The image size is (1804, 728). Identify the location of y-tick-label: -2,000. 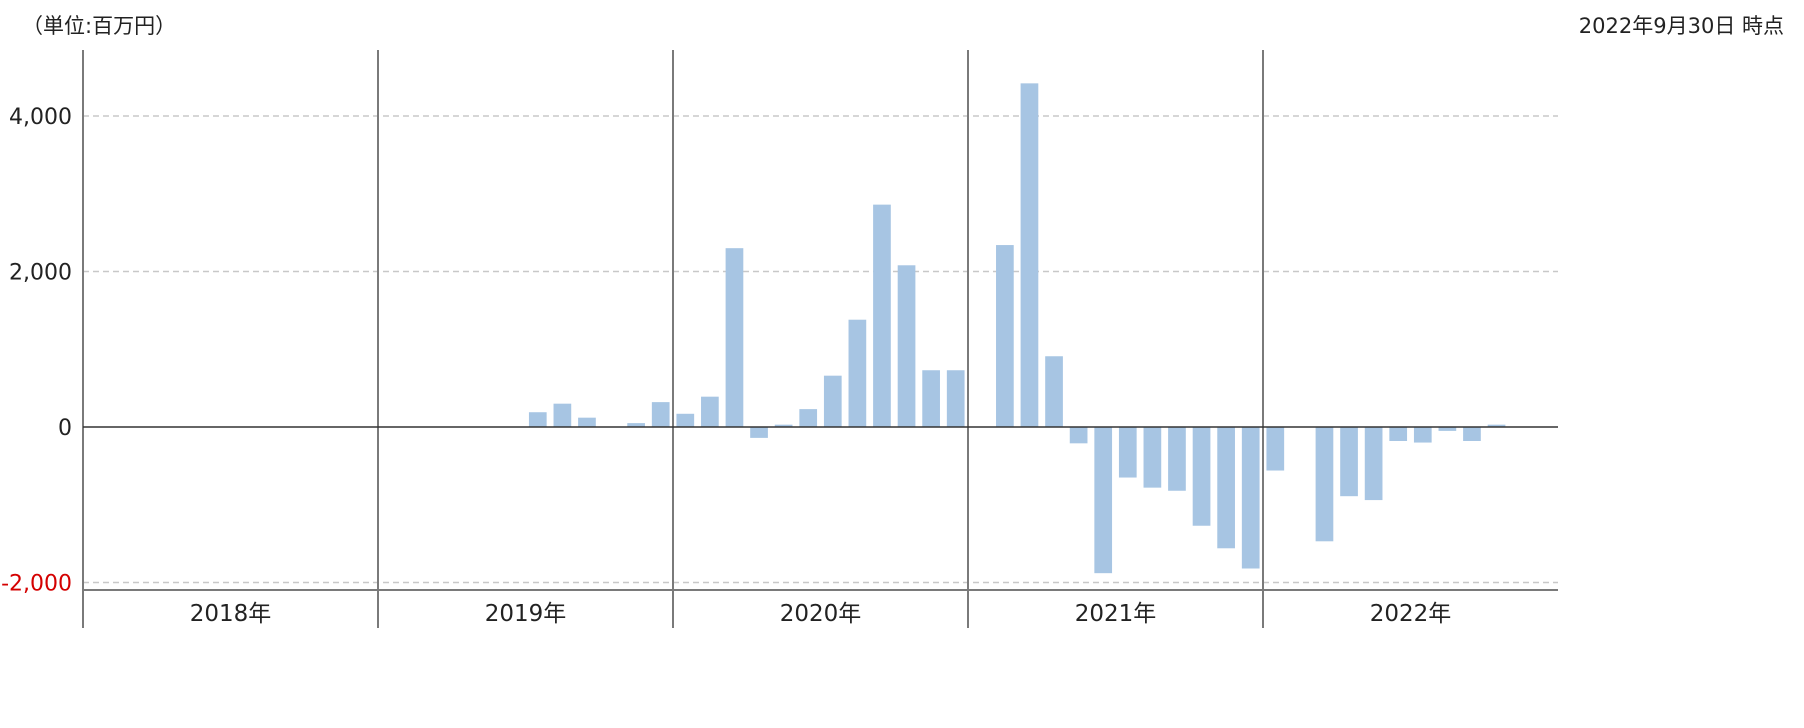
(36, 584).